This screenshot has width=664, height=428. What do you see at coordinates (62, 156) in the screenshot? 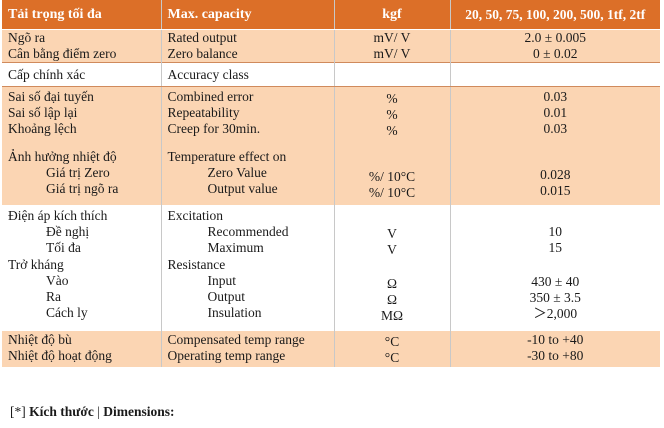
I see `row-temp-vn: Ảnh hưởng nhiệt độ` at bounding box center [62, 156].